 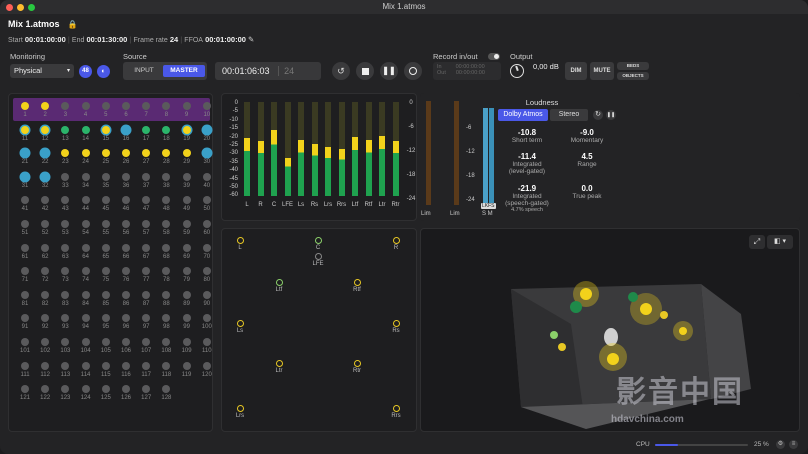 What do you see at coordinates (106, 275) in the screenshot?
I see `channel-75: 75` at bounding box center [106, 275].